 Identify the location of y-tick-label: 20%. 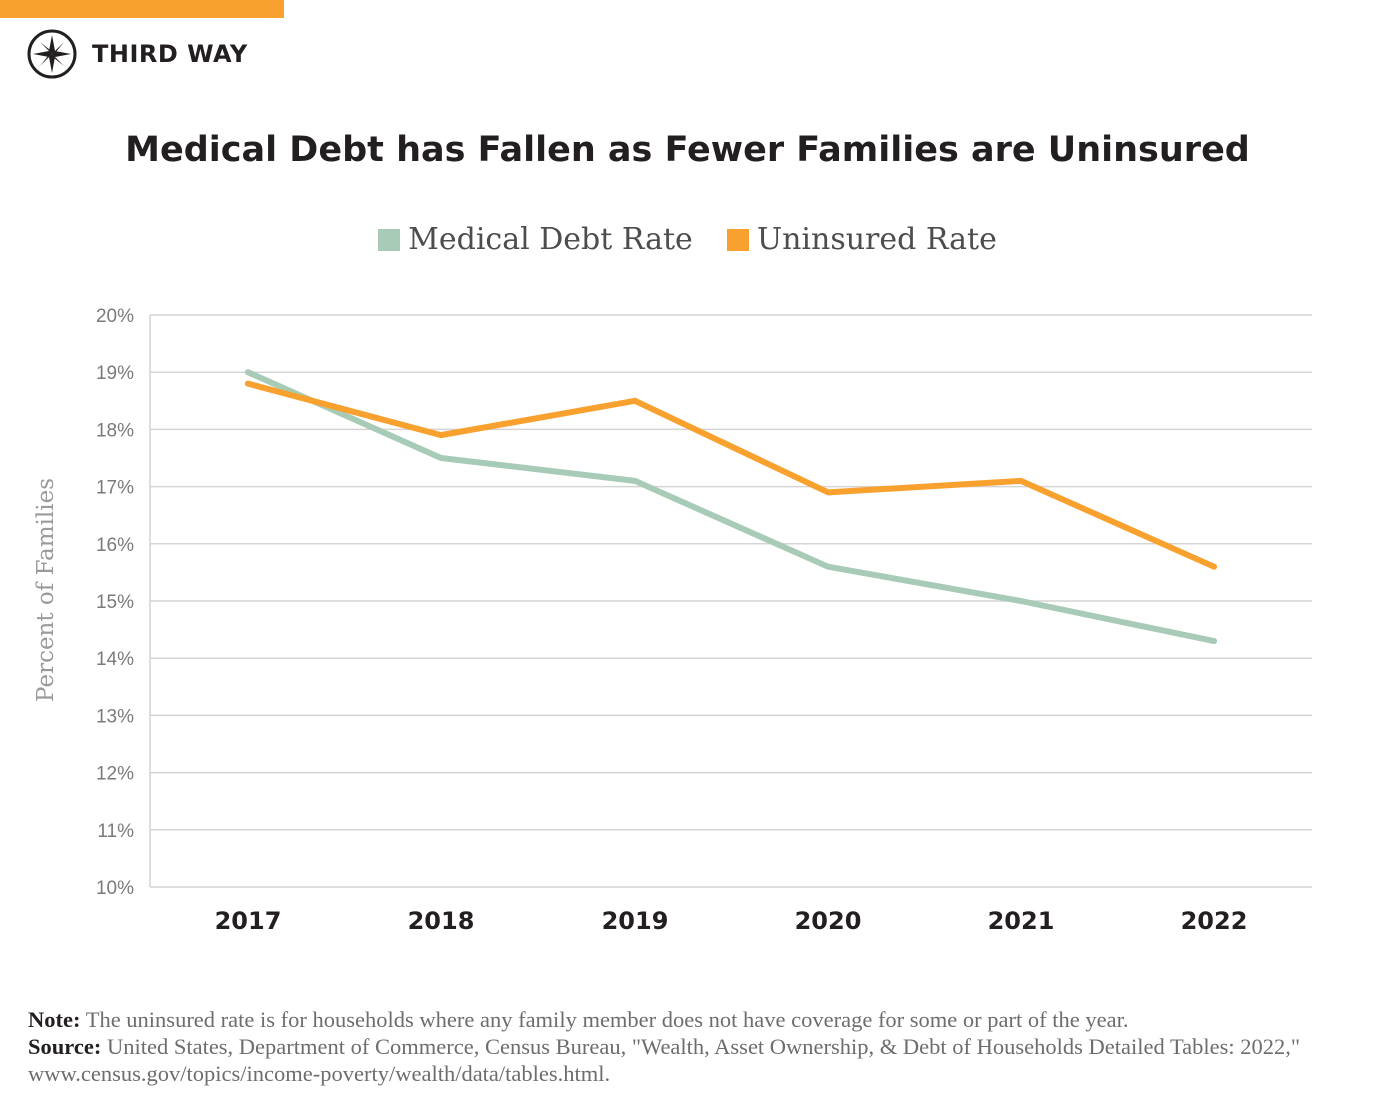
(115, 316).